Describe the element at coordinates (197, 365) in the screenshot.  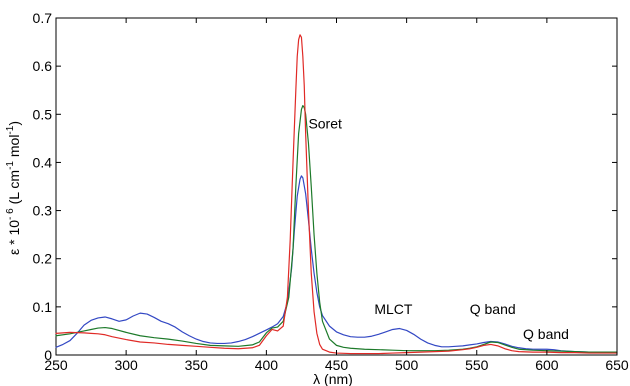
I see `x-tick-label: 350` at that location.